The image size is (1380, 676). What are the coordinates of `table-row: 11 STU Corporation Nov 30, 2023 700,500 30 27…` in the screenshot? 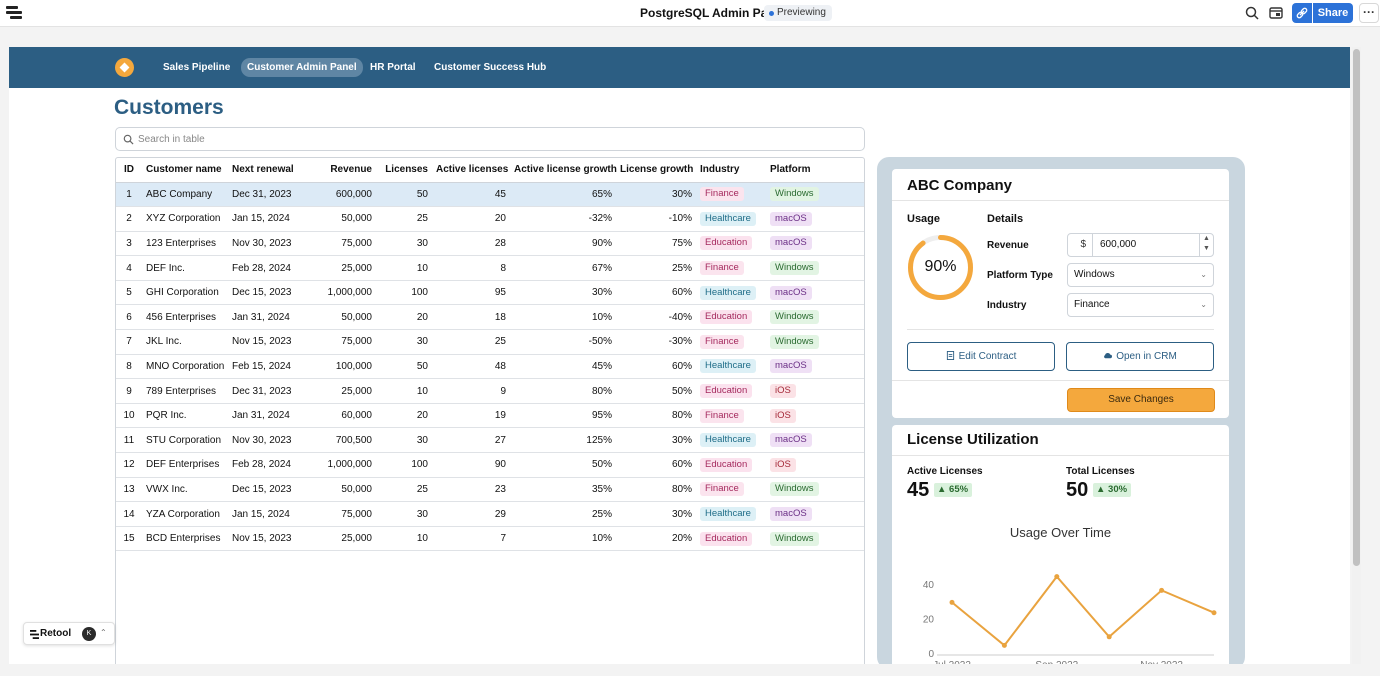 It's located at (490, 440).